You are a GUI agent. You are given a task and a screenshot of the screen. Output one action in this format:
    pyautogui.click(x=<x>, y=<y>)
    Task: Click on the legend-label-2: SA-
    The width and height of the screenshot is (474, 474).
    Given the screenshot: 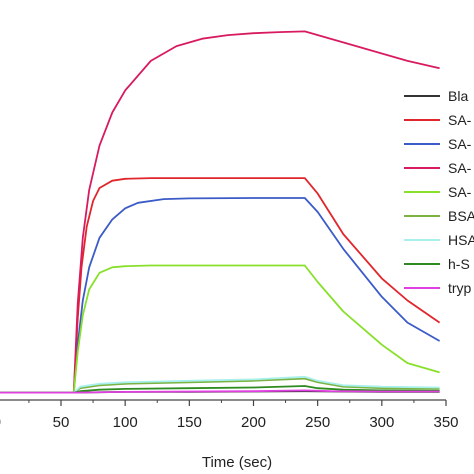 What is the action you would take?
    pyautogui.click(x=460, y=144)
    